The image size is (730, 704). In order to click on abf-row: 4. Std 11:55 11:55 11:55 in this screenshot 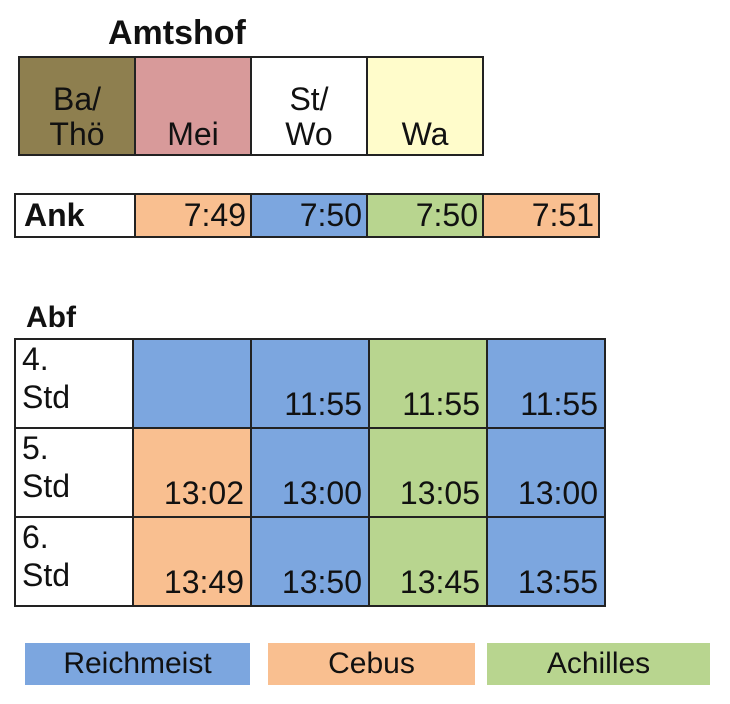, I will do `click(310, 383)`.